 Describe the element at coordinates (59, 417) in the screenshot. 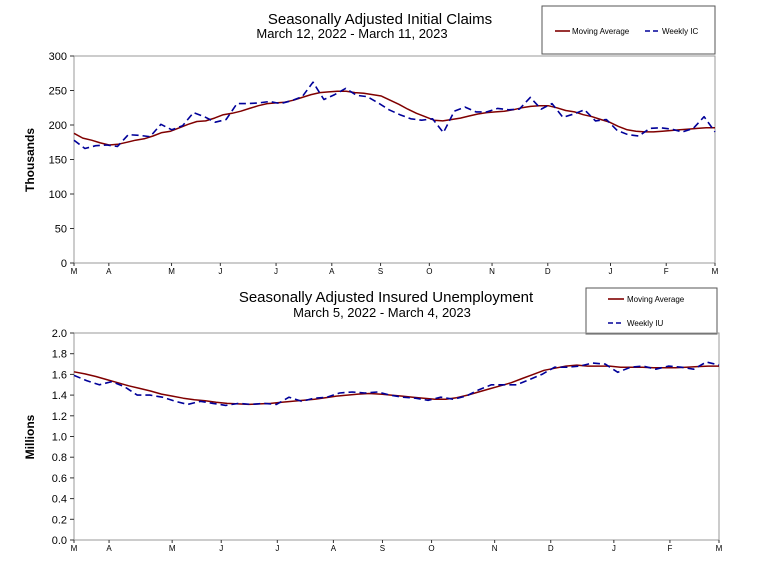

I see `y-tick-label: 1.2` at that location.